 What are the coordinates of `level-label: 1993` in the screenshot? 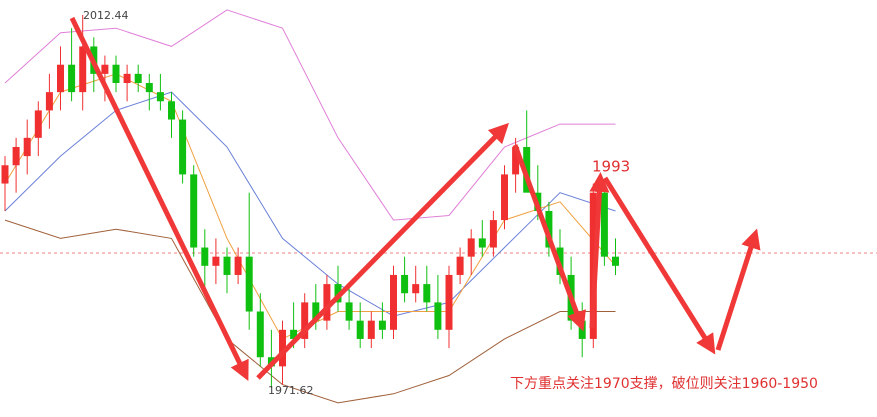 It's located at (611, 167).